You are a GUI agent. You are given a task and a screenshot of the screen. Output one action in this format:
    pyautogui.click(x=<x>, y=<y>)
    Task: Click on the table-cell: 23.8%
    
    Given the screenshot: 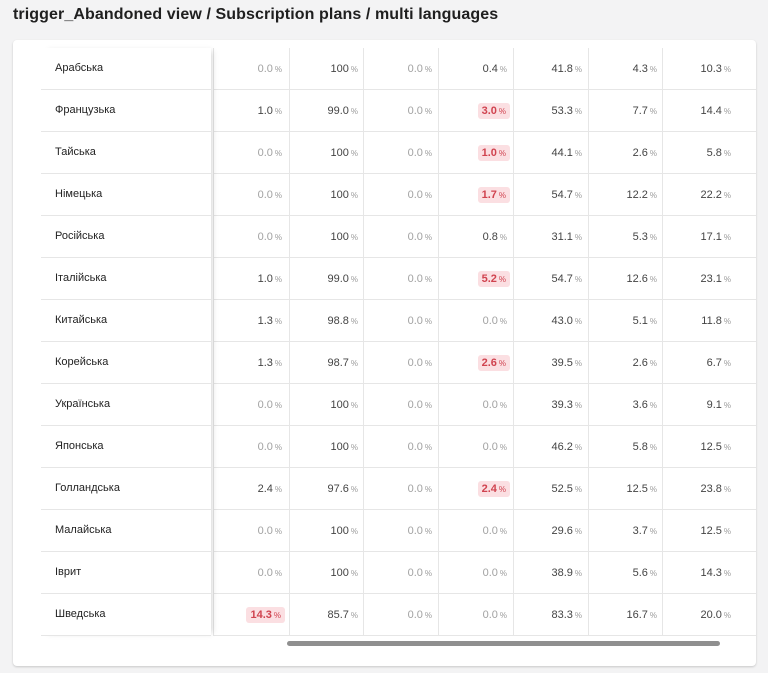 What is the action you would take?
    pyautogui.click(x=699, y=489)
    